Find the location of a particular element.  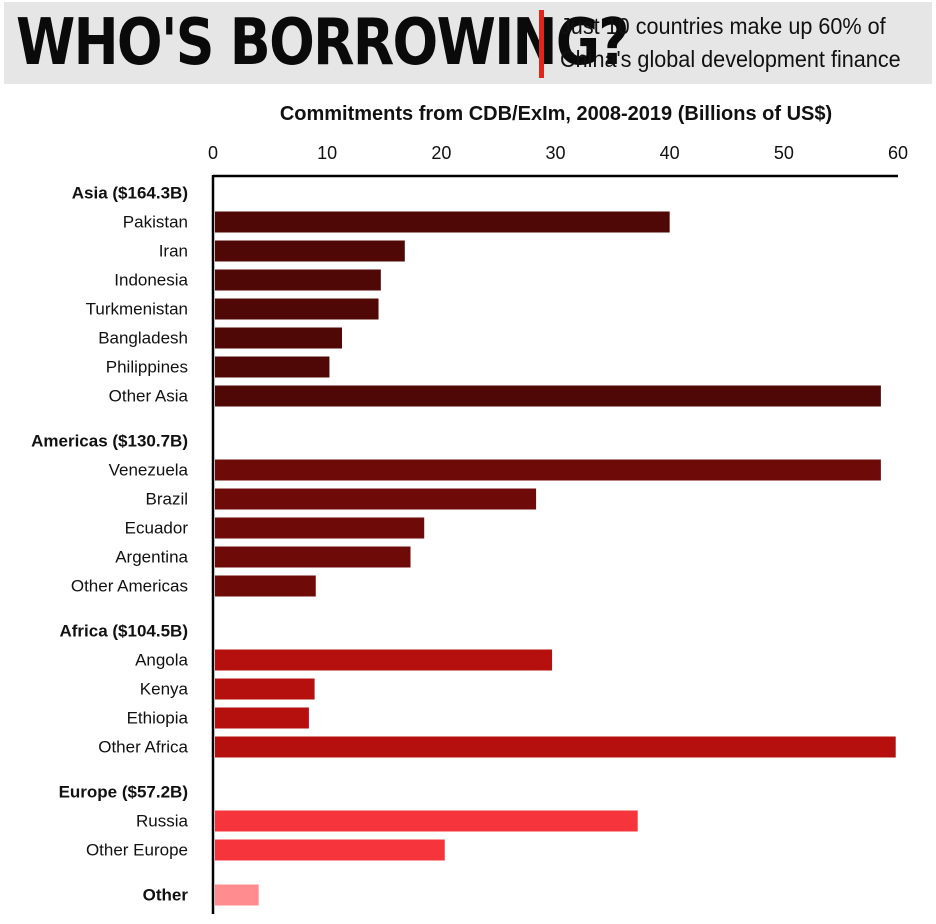

category-label: Ethiopia is located at coordinates (158, 717).